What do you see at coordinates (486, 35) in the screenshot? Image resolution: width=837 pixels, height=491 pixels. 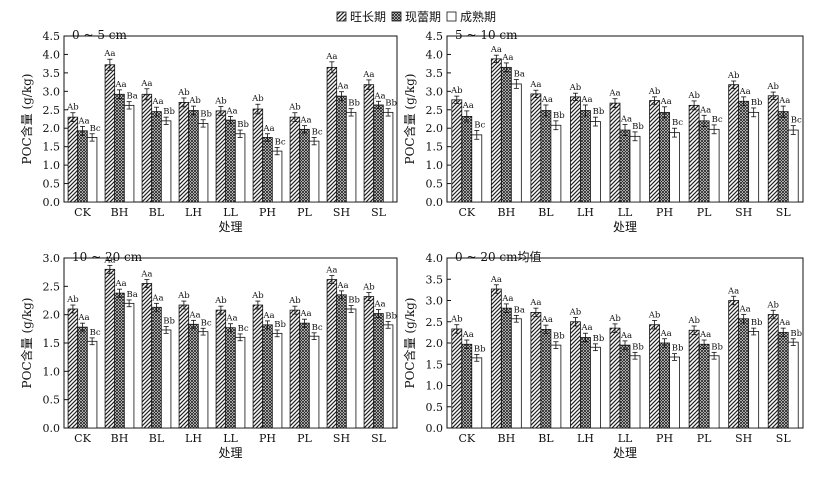 I see `panel-title: 5 ~ 10 cm` at bounding box center [486, 35].